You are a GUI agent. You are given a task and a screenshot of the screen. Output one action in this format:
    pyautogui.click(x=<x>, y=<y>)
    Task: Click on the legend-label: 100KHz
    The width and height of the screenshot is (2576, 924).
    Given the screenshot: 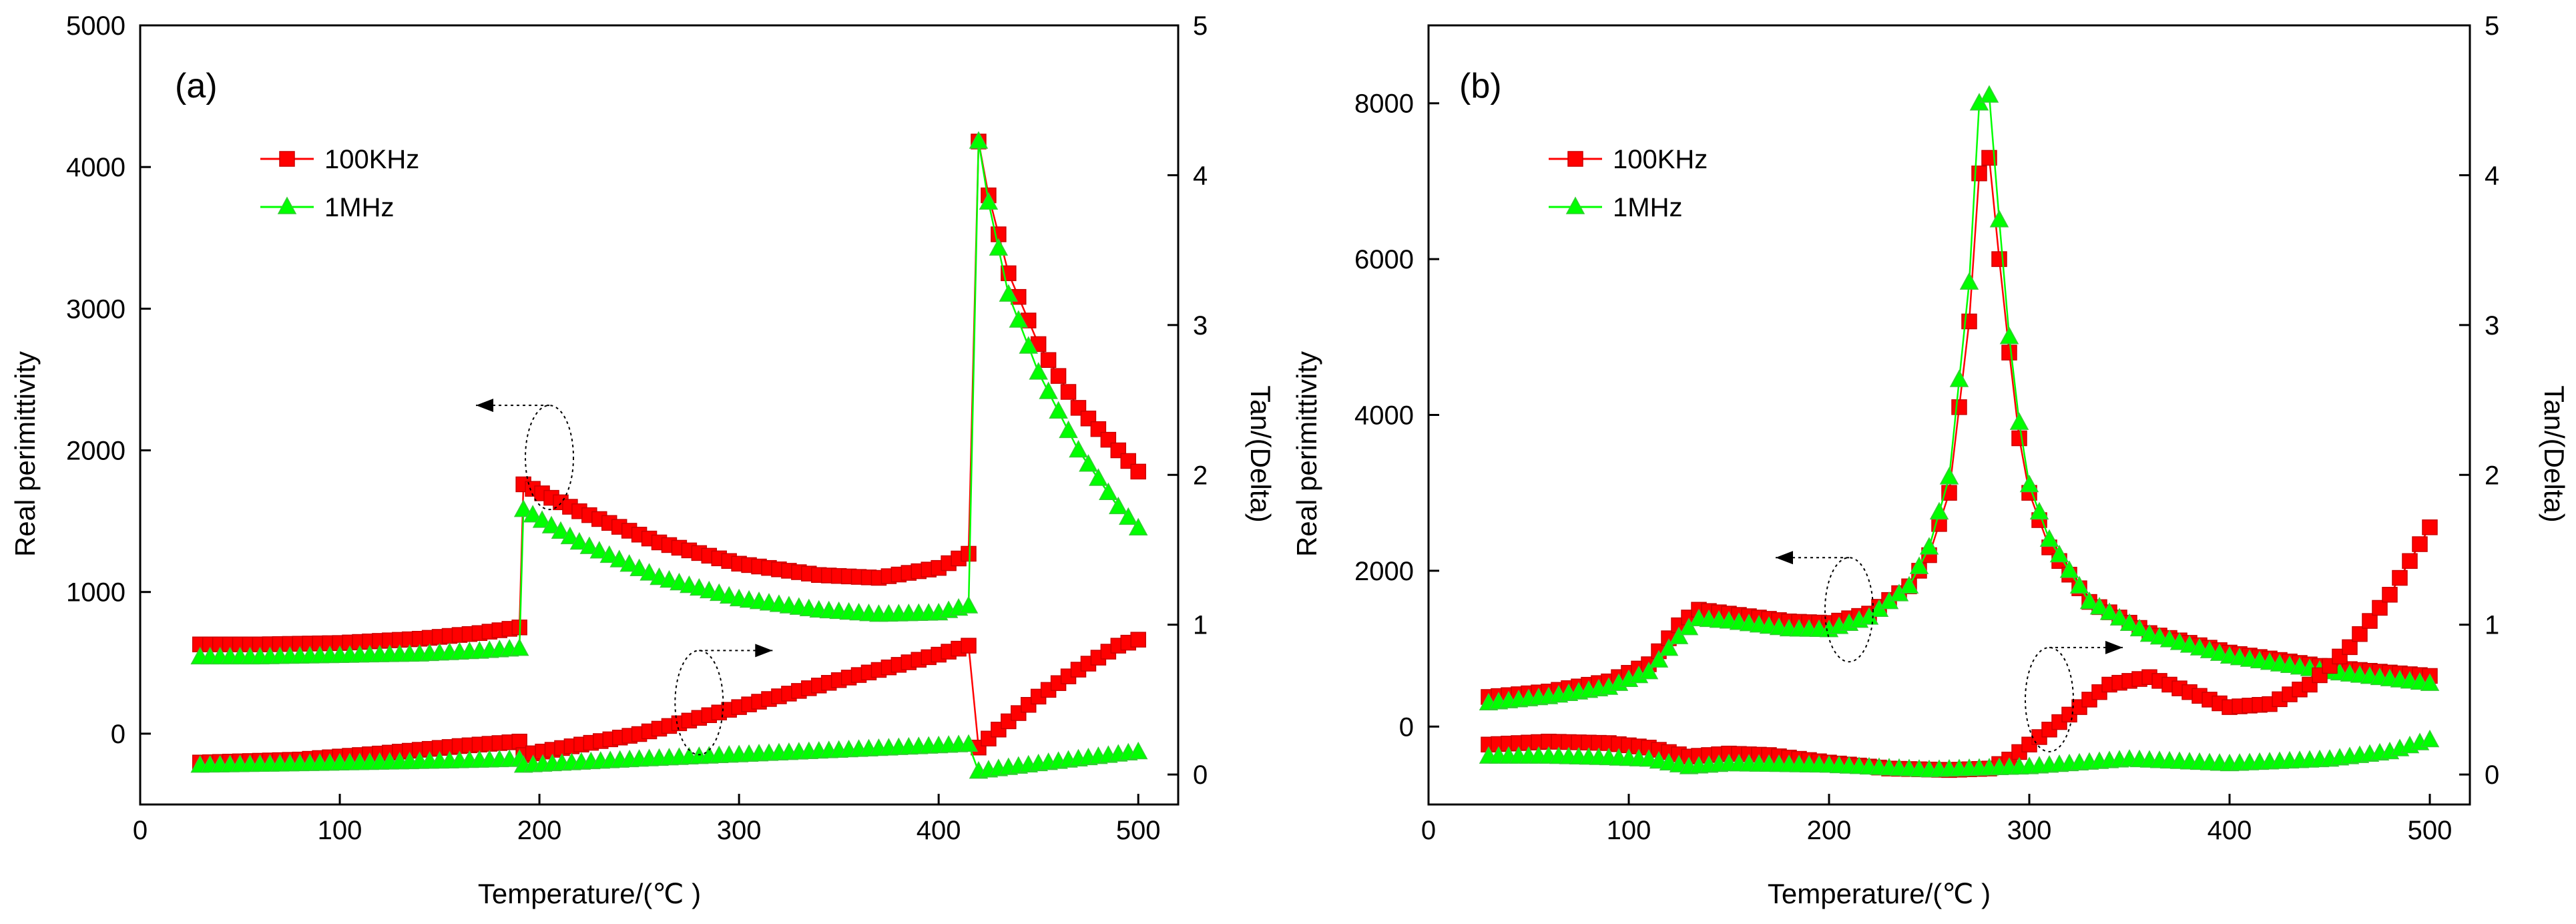 What is the action you would take?
    pyautogui.click(x=371, y=159)
    